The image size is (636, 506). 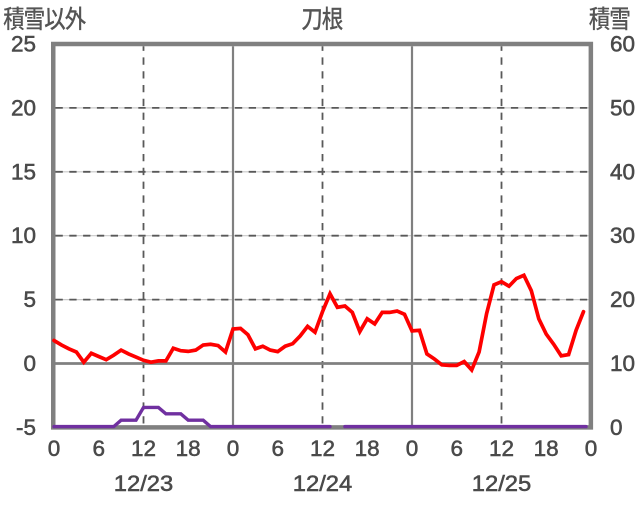 What do you see at coordinates (502, 483) in the screenshot?
I see `svg-text: 12/25` at bounding box center [502, 483].